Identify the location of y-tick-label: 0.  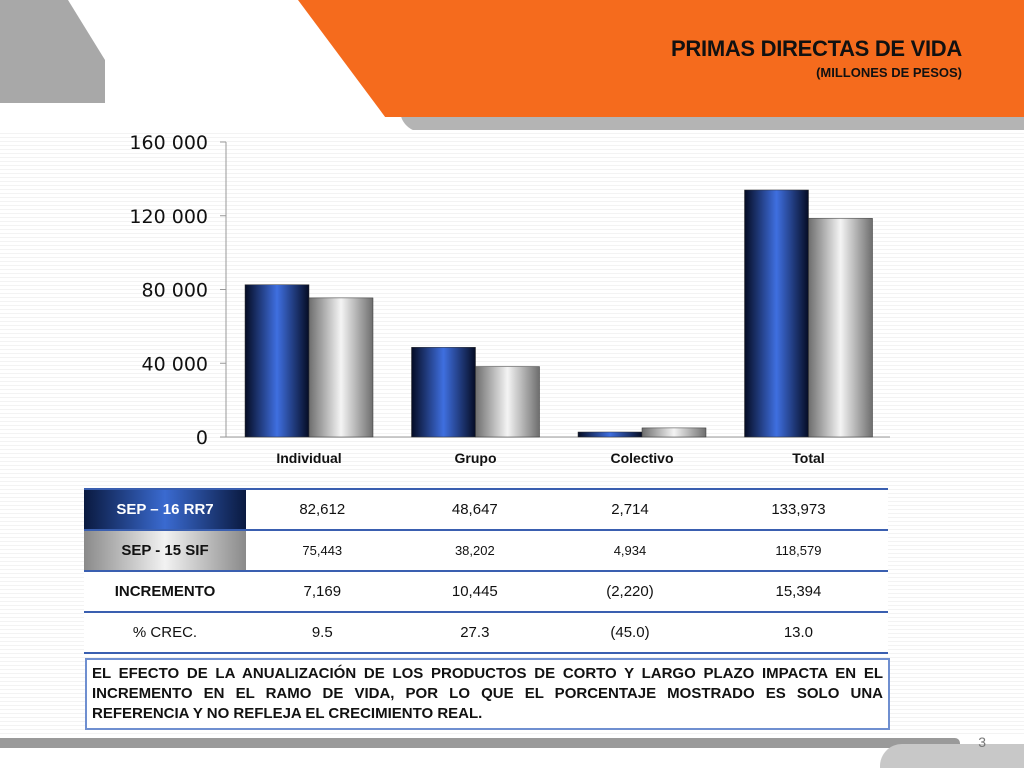
(202, 438).